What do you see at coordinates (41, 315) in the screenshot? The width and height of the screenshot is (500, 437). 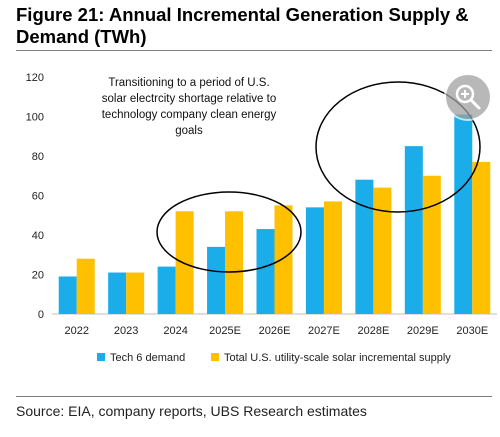 I see `y-tick-label: 0` at bounding box center [41, 315].